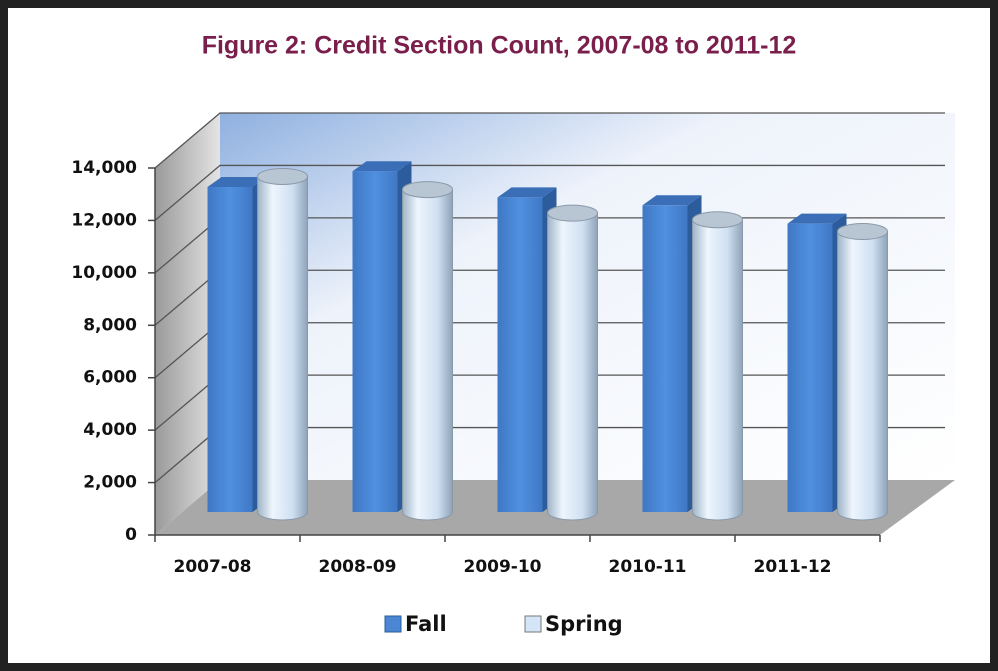 The height and width of the screenshot is (671, 998). Describe the element at coordinates (647, 567) in the screenshot. I see `x-tick-label: 2010-11` at that location.